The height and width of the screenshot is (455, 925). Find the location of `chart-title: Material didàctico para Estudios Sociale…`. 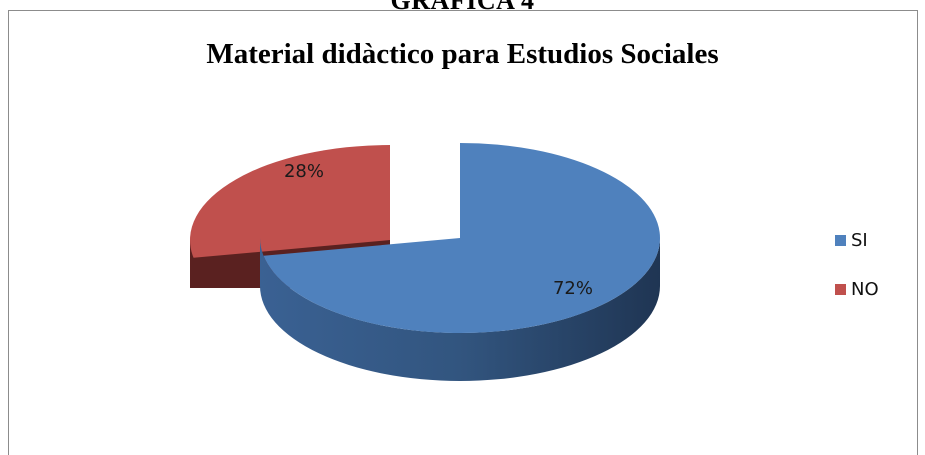

chart-title: Material didàctico para Estudios Sociale… is located at coordinates (462, 54).